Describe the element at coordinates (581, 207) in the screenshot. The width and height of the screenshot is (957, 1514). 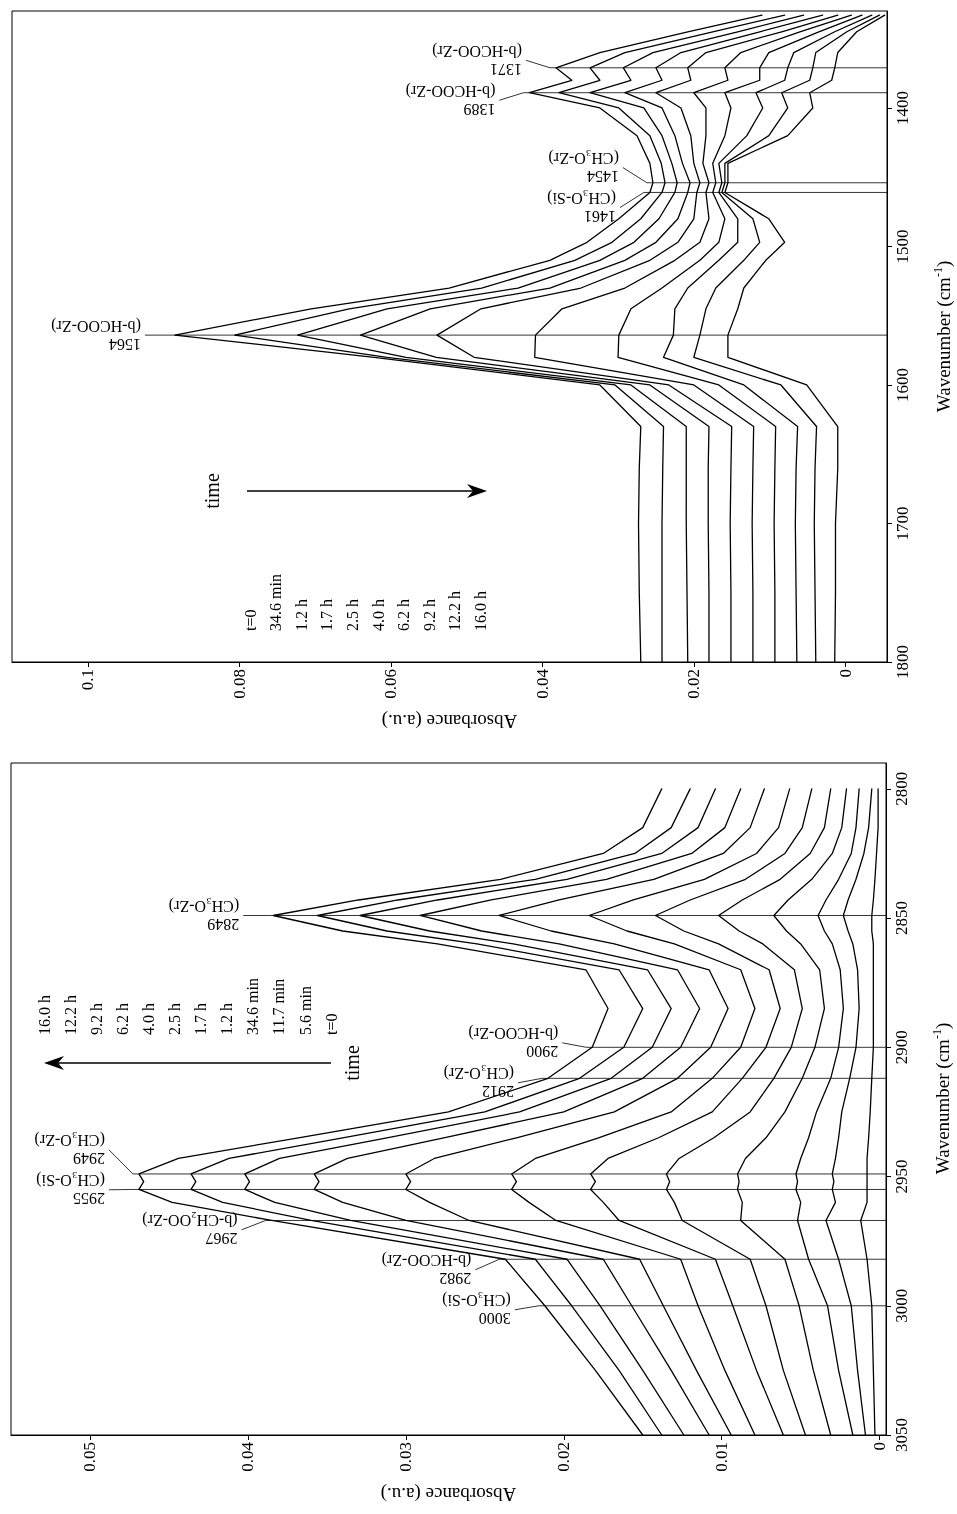
I see `ref-line-label: 1461 (CH₃O-Si)` at that location.